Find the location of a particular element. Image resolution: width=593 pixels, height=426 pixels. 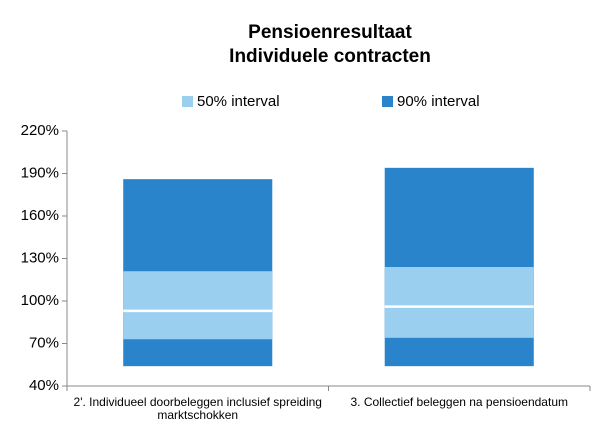

legend-label: 50% interval is located at coordinates (238, 101).